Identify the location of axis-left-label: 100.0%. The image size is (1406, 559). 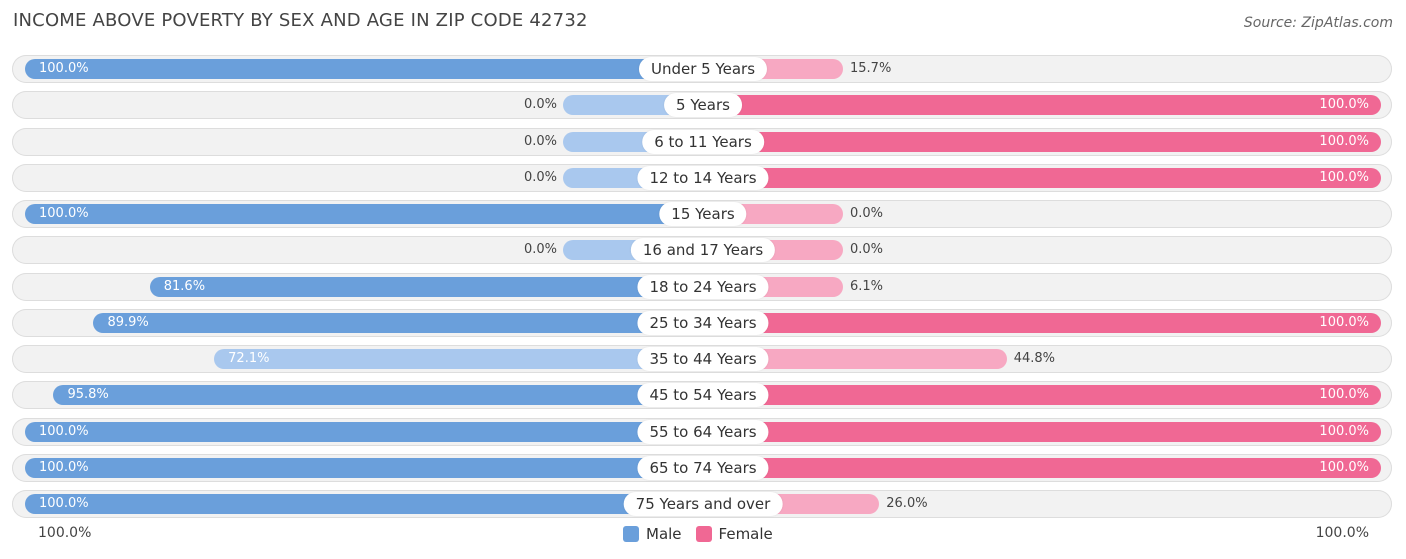
(65, 533).